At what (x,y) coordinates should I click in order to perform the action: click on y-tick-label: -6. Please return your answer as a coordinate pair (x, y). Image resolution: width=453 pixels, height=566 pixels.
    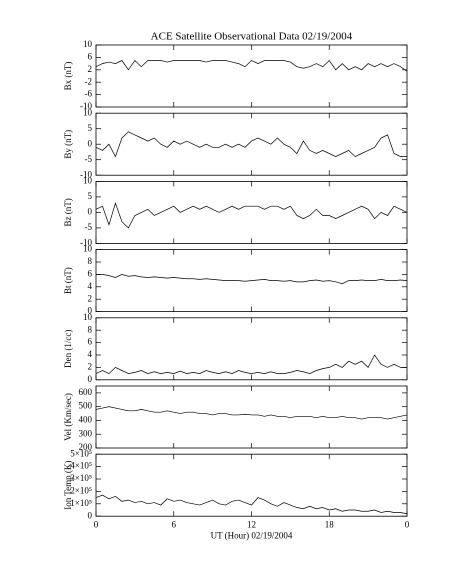
    Looking at the image, I should click on (89, 94).